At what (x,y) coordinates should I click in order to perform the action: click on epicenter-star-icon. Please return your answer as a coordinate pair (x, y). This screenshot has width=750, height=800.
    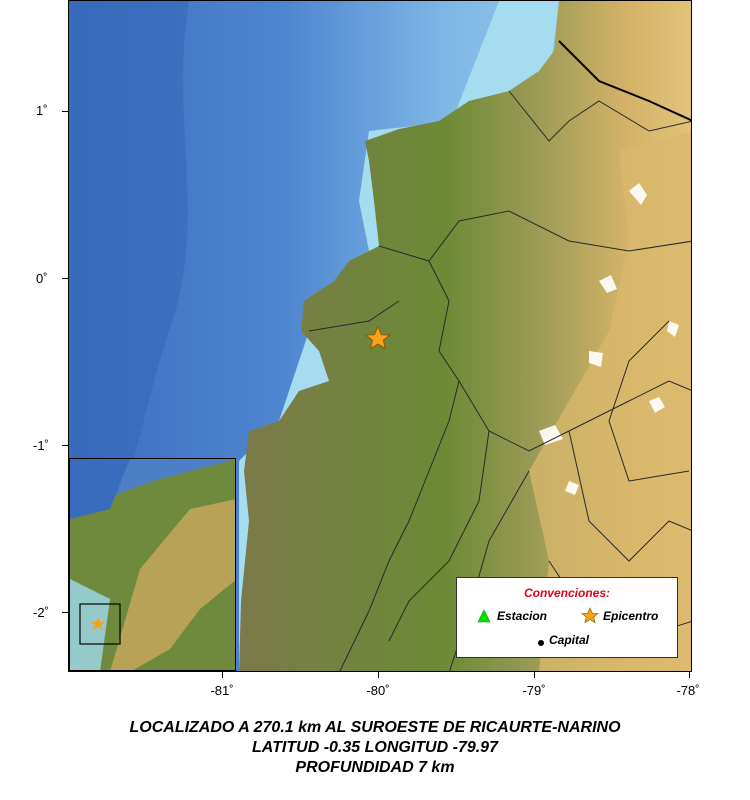
    Looking at the image, I should click on (590, 615).